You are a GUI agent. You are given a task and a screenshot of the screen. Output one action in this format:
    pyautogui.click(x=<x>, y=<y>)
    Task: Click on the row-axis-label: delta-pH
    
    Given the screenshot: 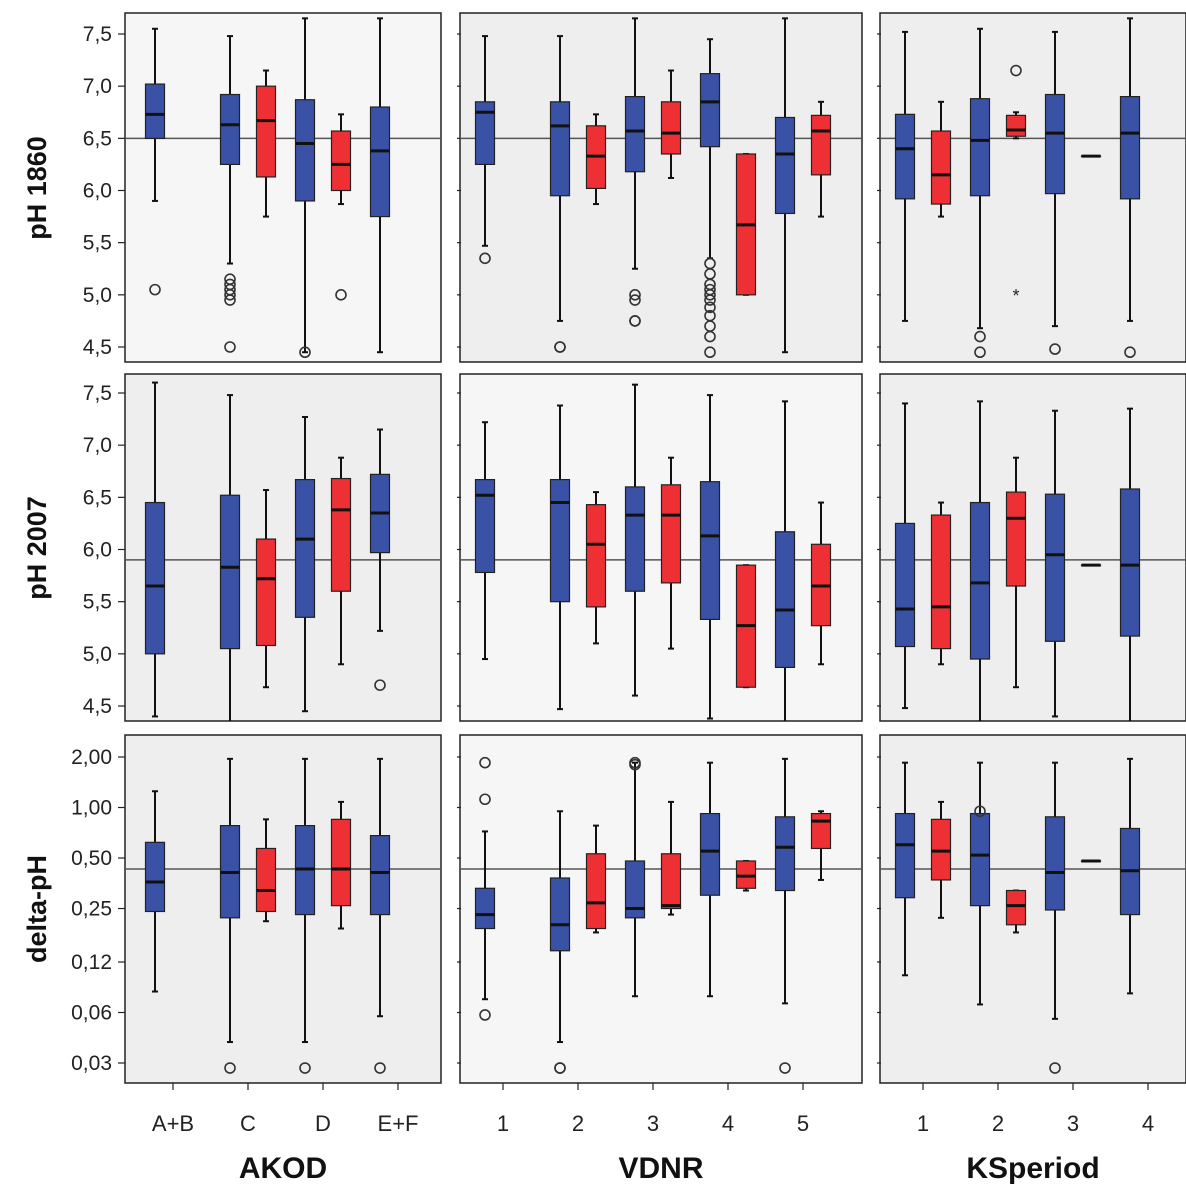 What is the action you would take?
    pyautogui.click(x=37, y=909)
    